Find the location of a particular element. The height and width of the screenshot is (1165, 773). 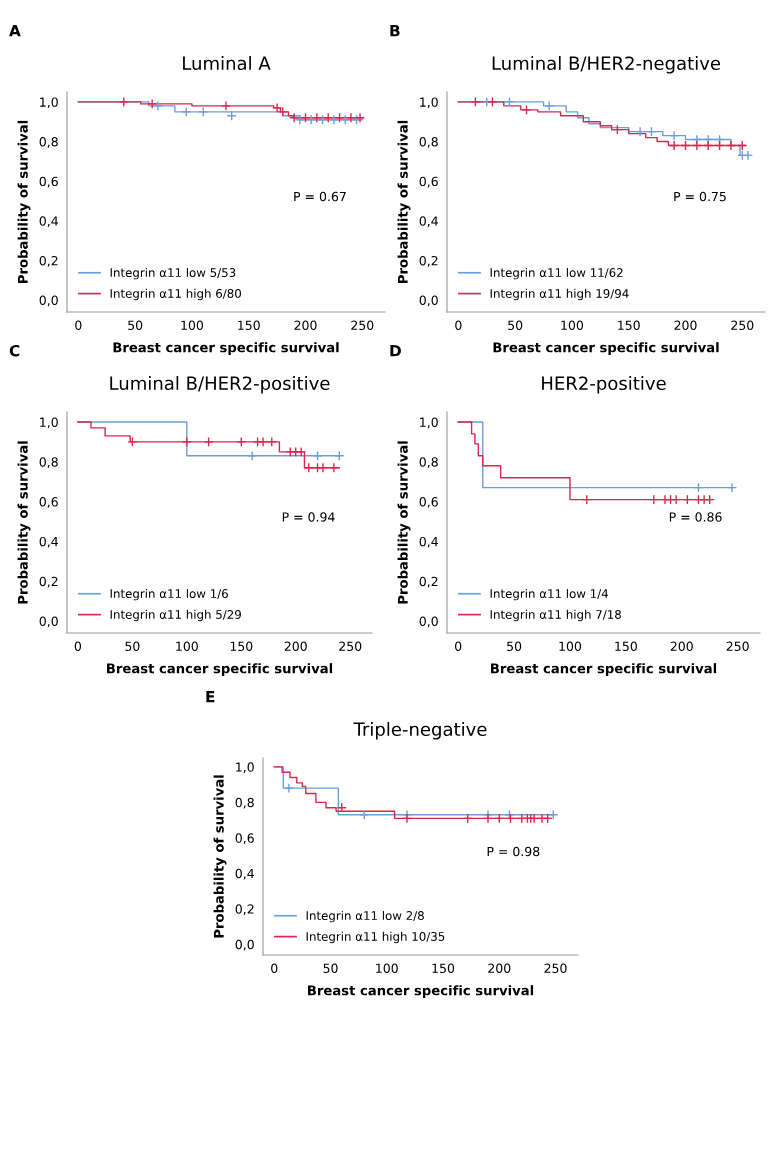

chart-title: Luminal B/HER2-negative is located at coordinates (606, 65).